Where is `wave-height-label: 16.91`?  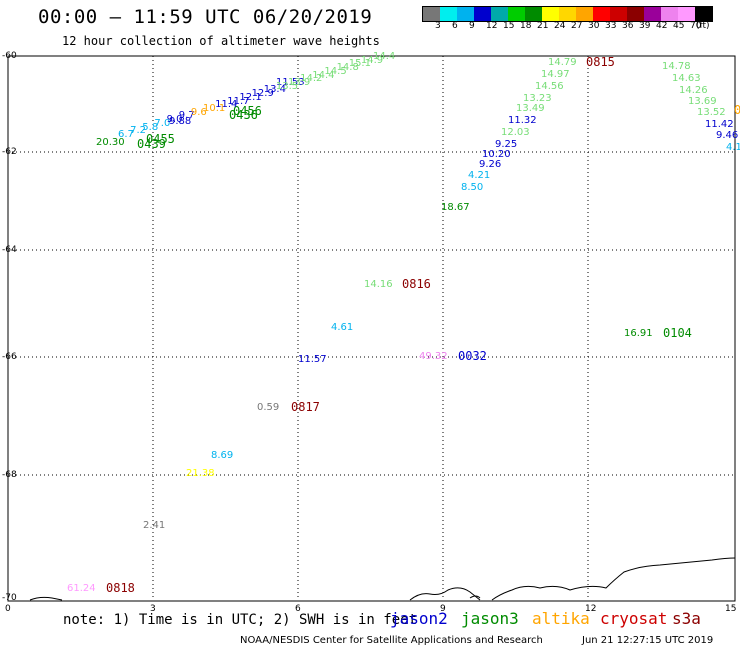 wave-height-label: 16.91 is located at coordinates (638, 333).